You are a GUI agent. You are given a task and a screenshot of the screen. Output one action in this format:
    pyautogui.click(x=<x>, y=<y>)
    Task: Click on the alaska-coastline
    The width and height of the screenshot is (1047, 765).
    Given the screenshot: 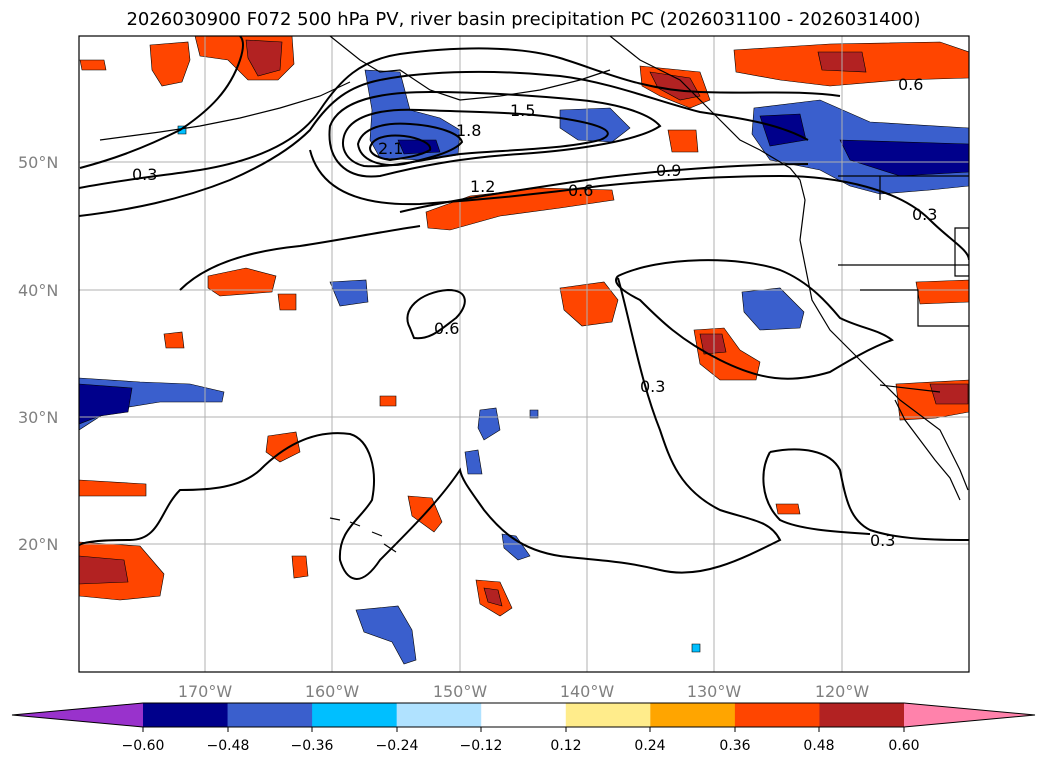 What is the action you would take?
    pyautogui.click(x=470, y=68)
    